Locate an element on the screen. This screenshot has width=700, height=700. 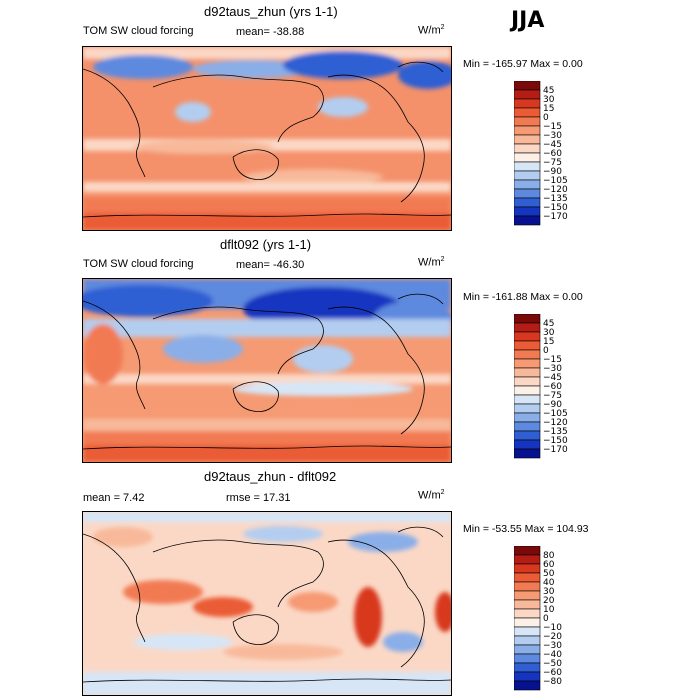
panel-1-title: d92taus_zhun (yrs 1-1) is located at coordinates (271, 11).